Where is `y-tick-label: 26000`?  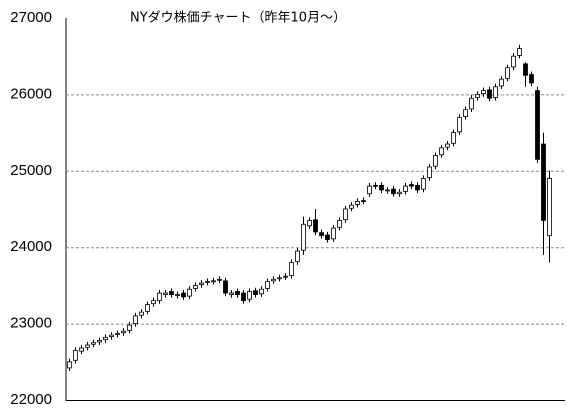
y-tick-label: 26000 is located at coordinates (31, 93).